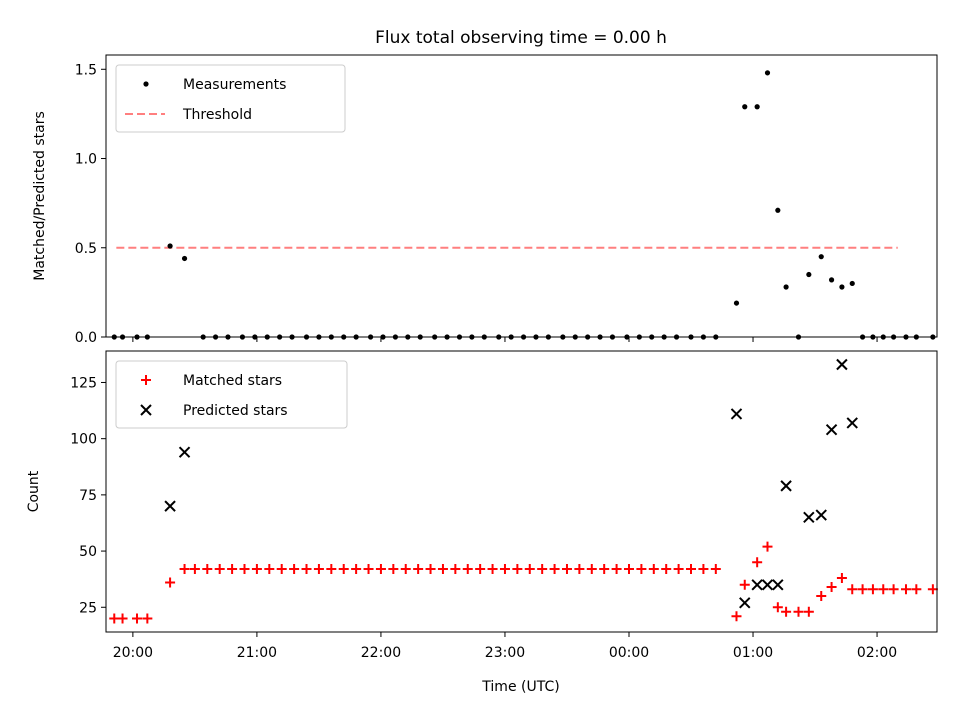 The width and height of the screenshot is (960, 724). What do you see at coordinates (230, 98) in the screenshot?
I see `legend-box` at bounding box center [230, 98].